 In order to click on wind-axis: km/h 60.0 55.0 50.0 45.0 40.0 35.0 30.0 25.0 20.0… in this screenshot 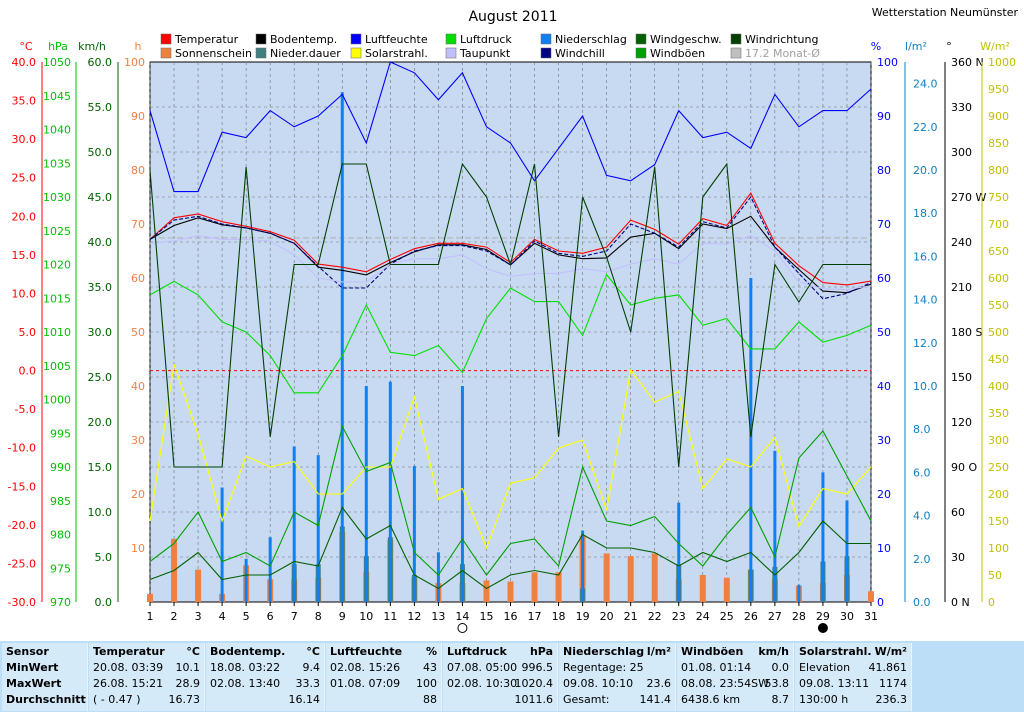, I will do `click(95, 324)`.